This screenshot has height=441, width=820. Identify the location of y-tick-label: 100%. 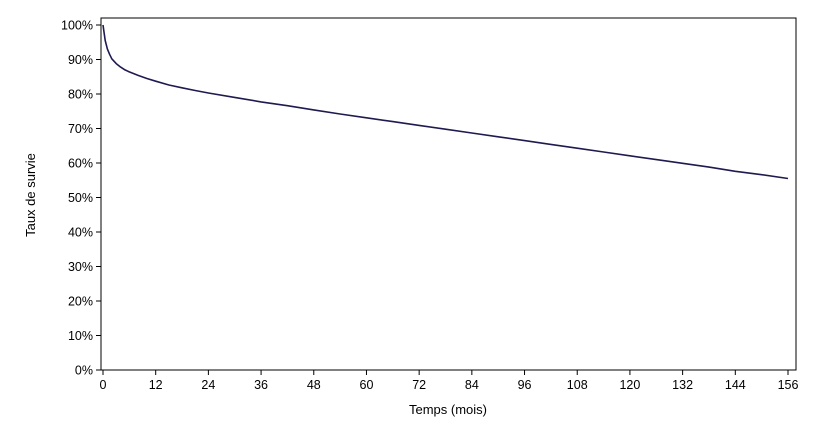
(77, 26).